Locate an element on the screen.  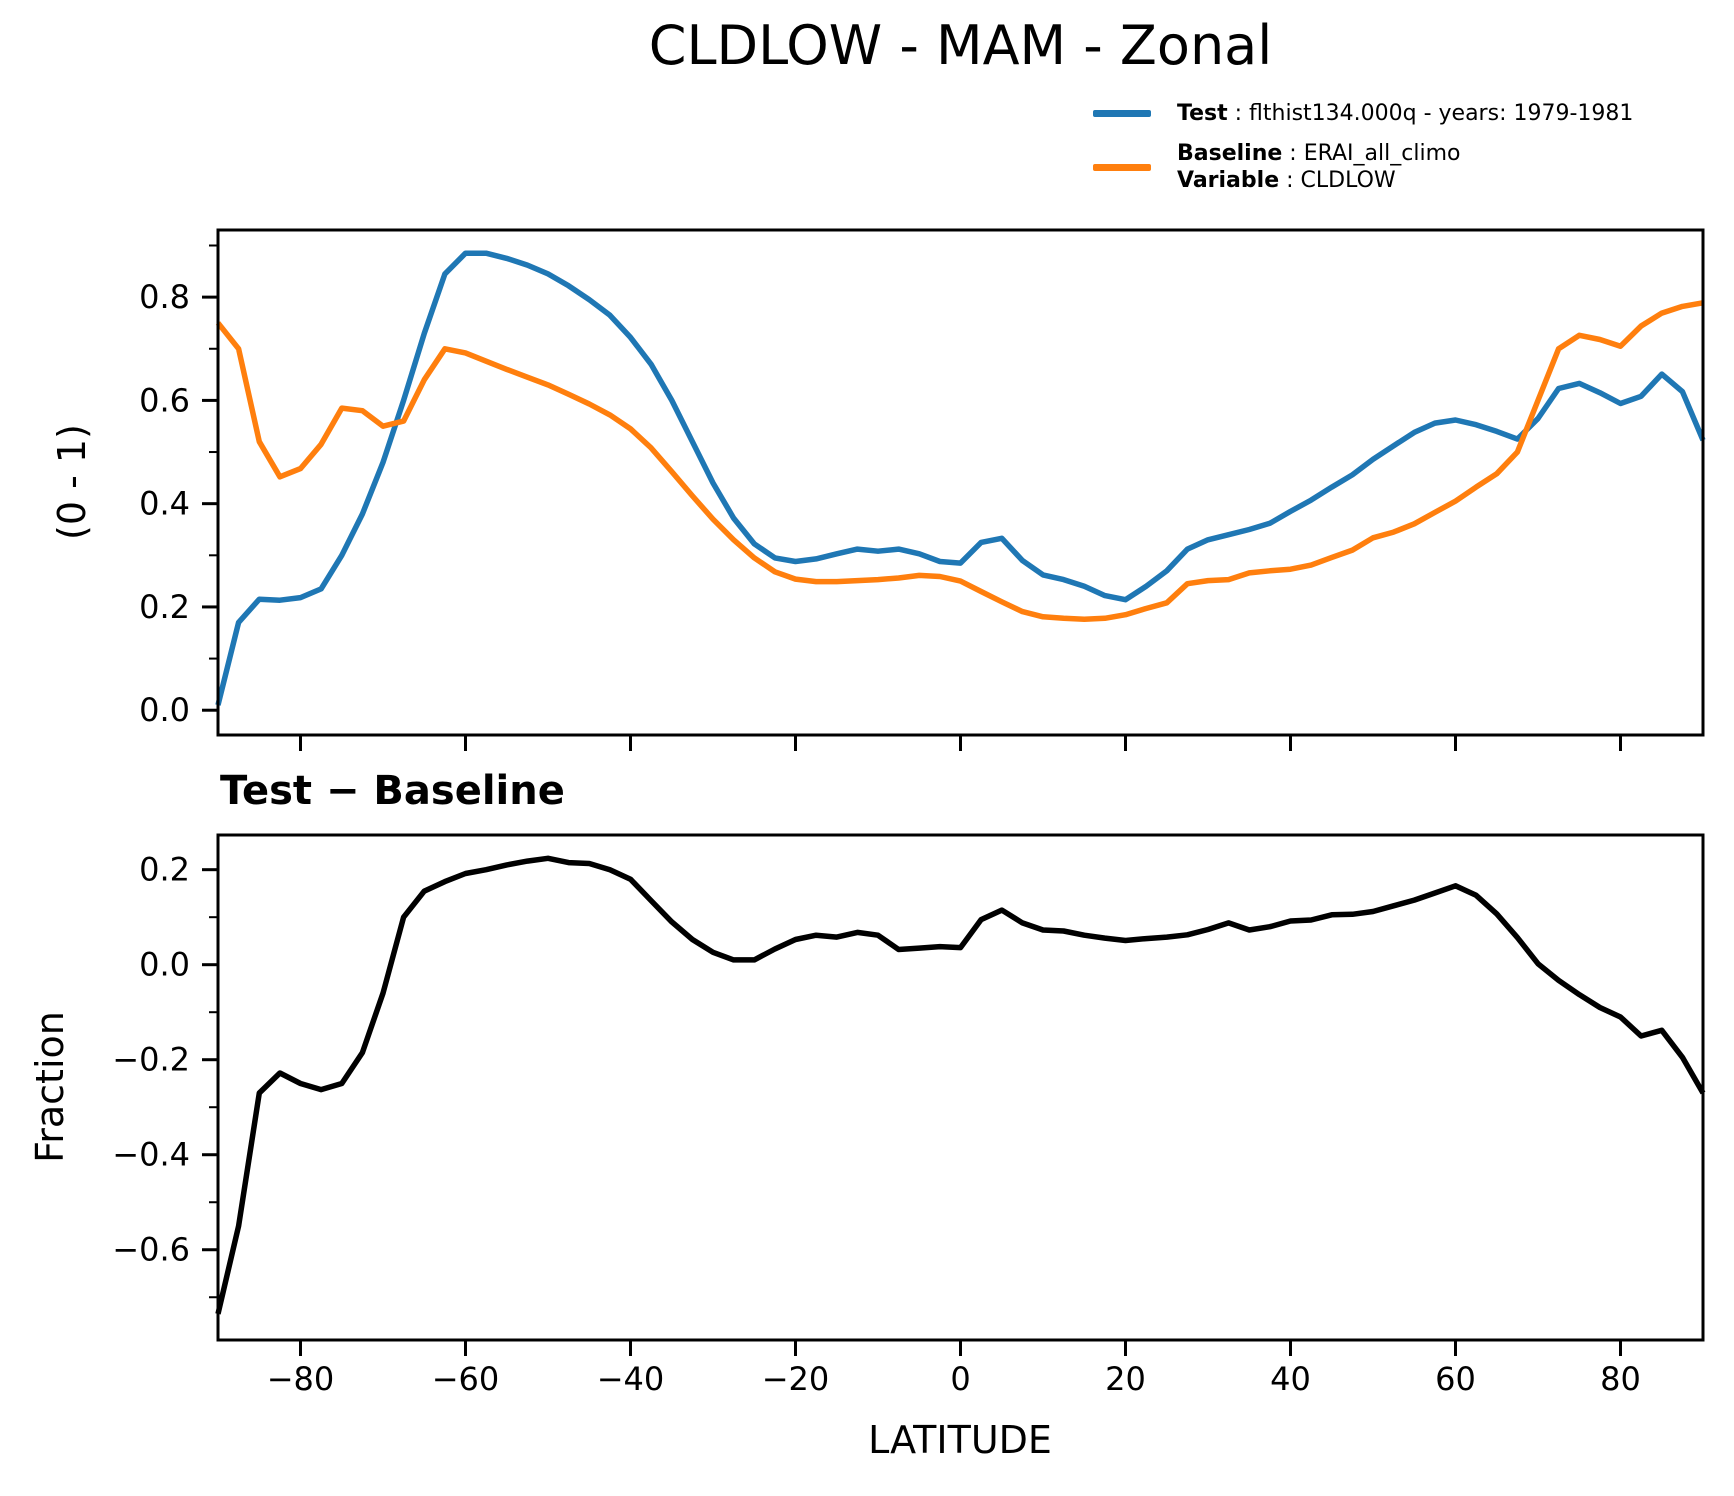
difference-panel-title: Test − Baseline is located at coordinates (392, 791).